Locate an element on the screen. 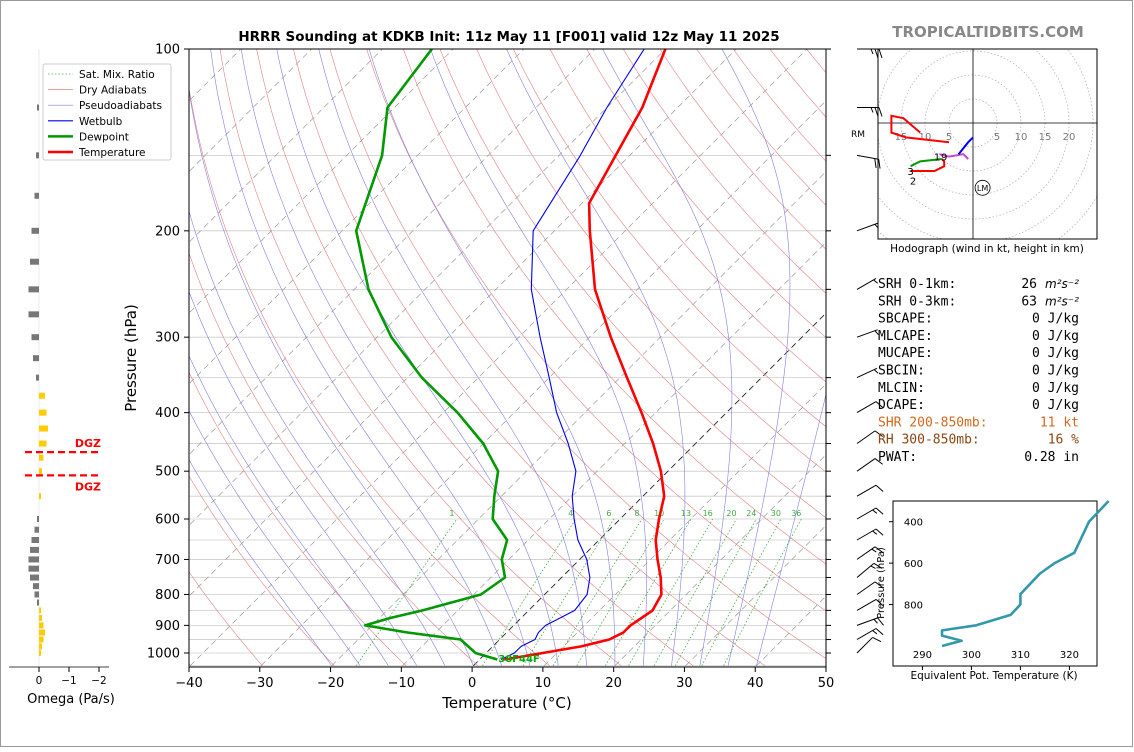  stat-value: 16 % is located at coordinates (1063, 440).